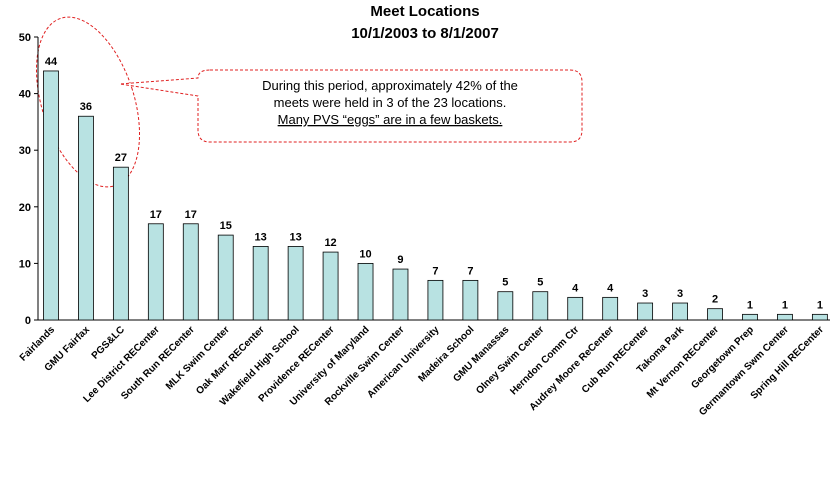 This screenshot has height=482, width=831. What do you see at coordinates (787, 362) in the screenshot?
I see `x-tick-label: Spring Hill RECenter` at bounding box center [787, 362].